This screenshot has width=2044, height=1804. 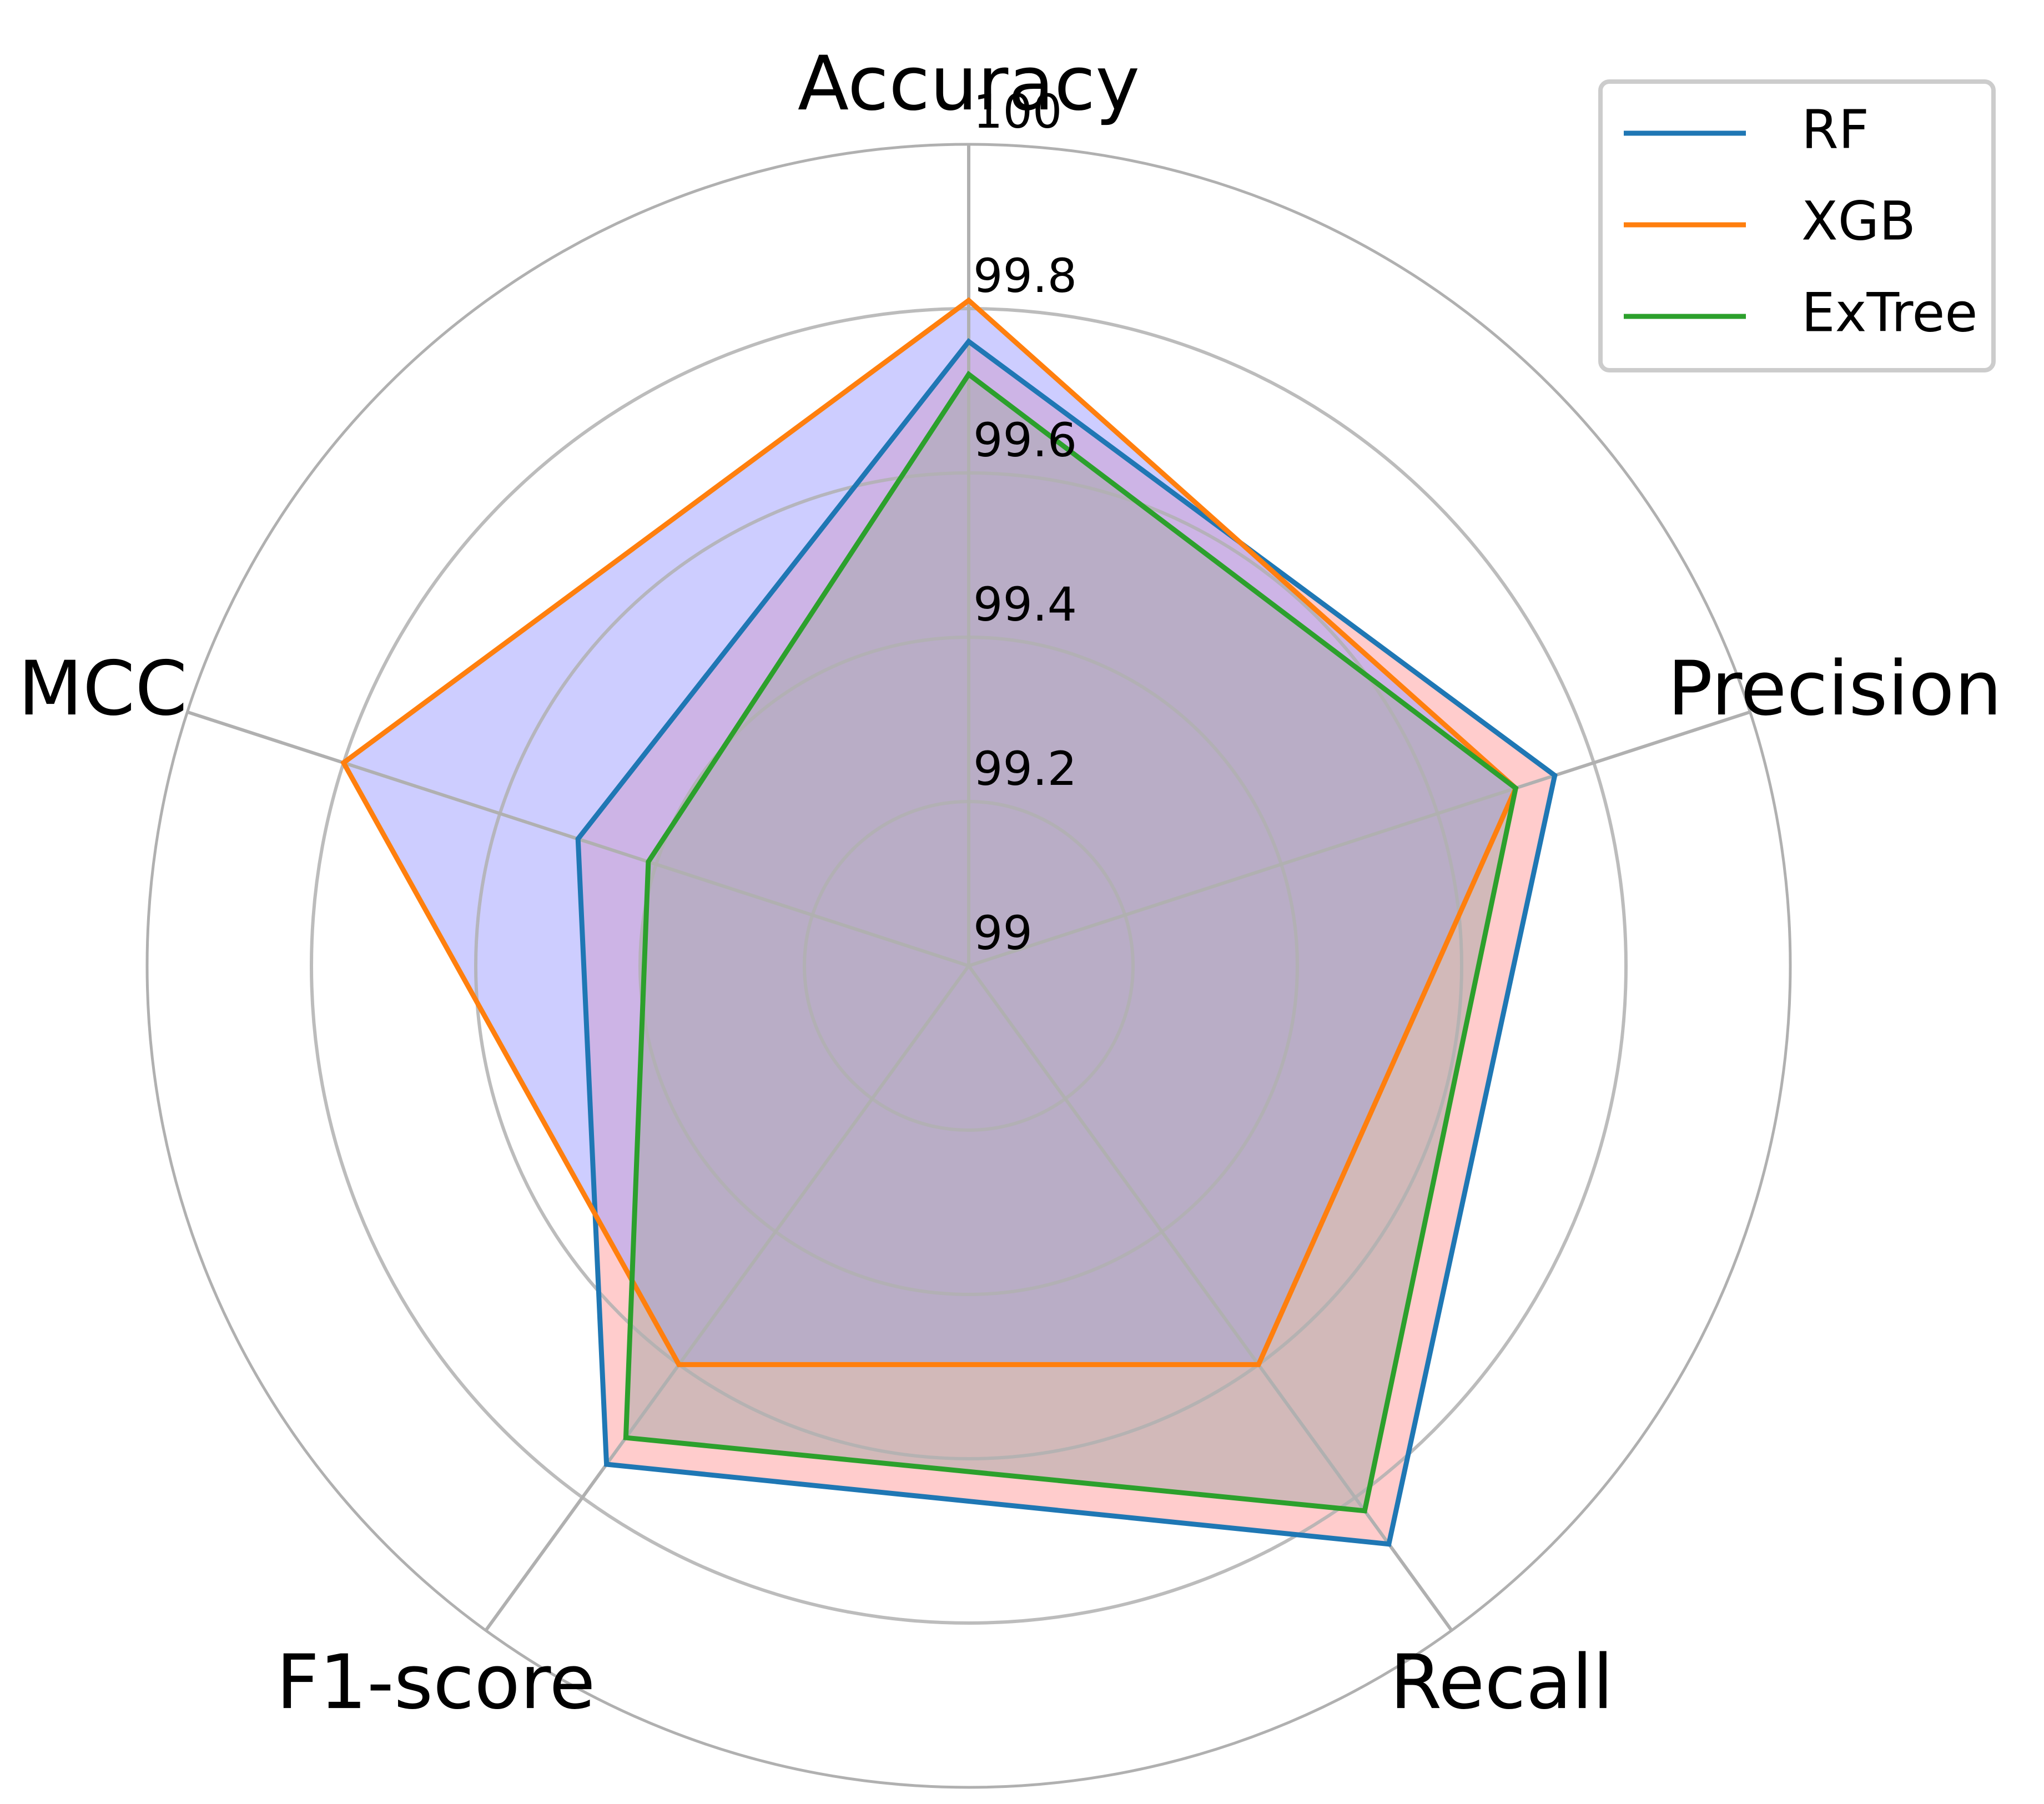 I want to click on spoke-precision, so click(x=1359, y=838).